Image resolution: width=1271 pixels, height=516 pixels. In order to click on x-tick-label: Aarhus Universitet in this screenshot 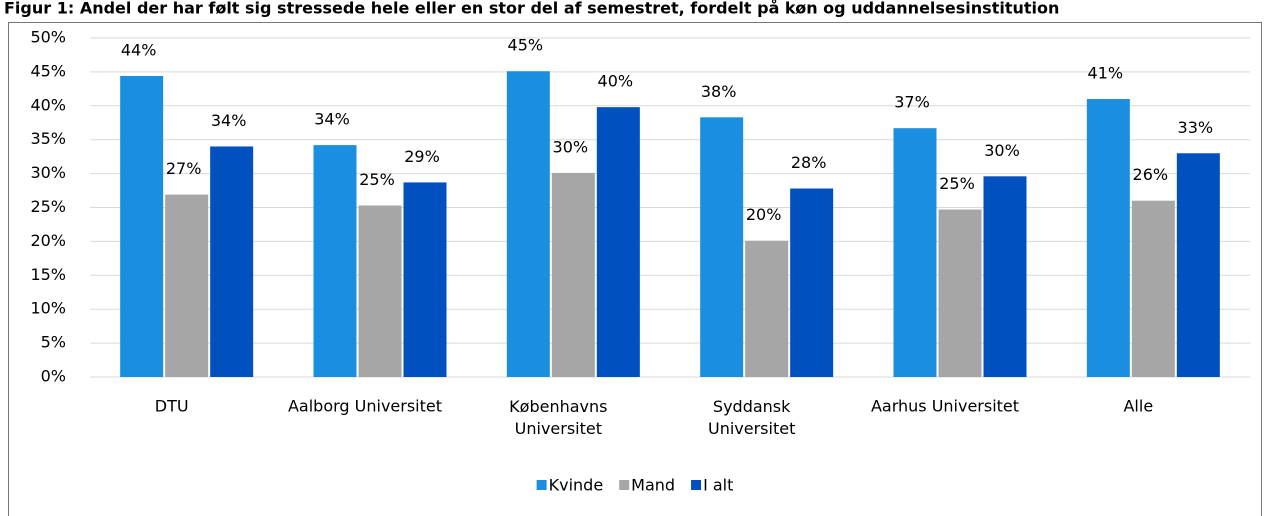, I will do `click(945, 406)`.